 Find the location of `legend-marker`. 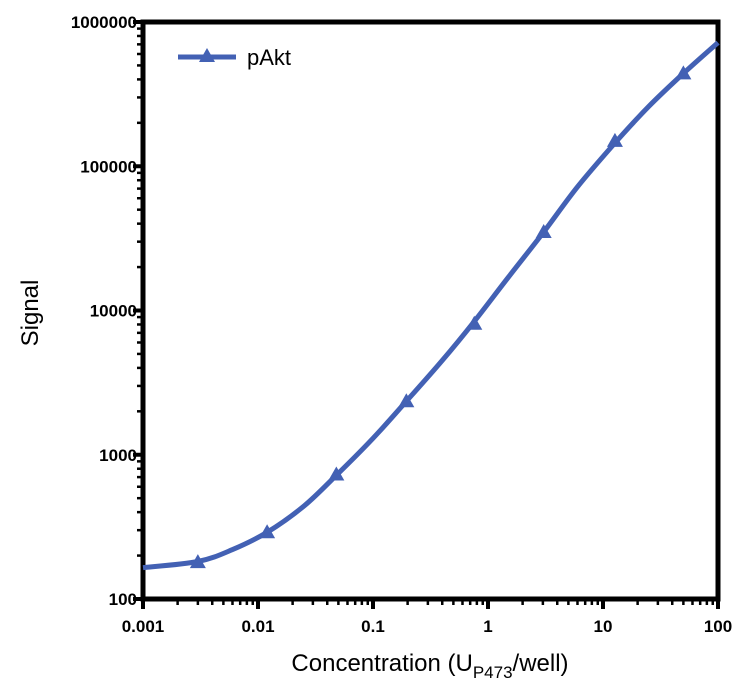

legend-marker is located at coordinates (207, 55).